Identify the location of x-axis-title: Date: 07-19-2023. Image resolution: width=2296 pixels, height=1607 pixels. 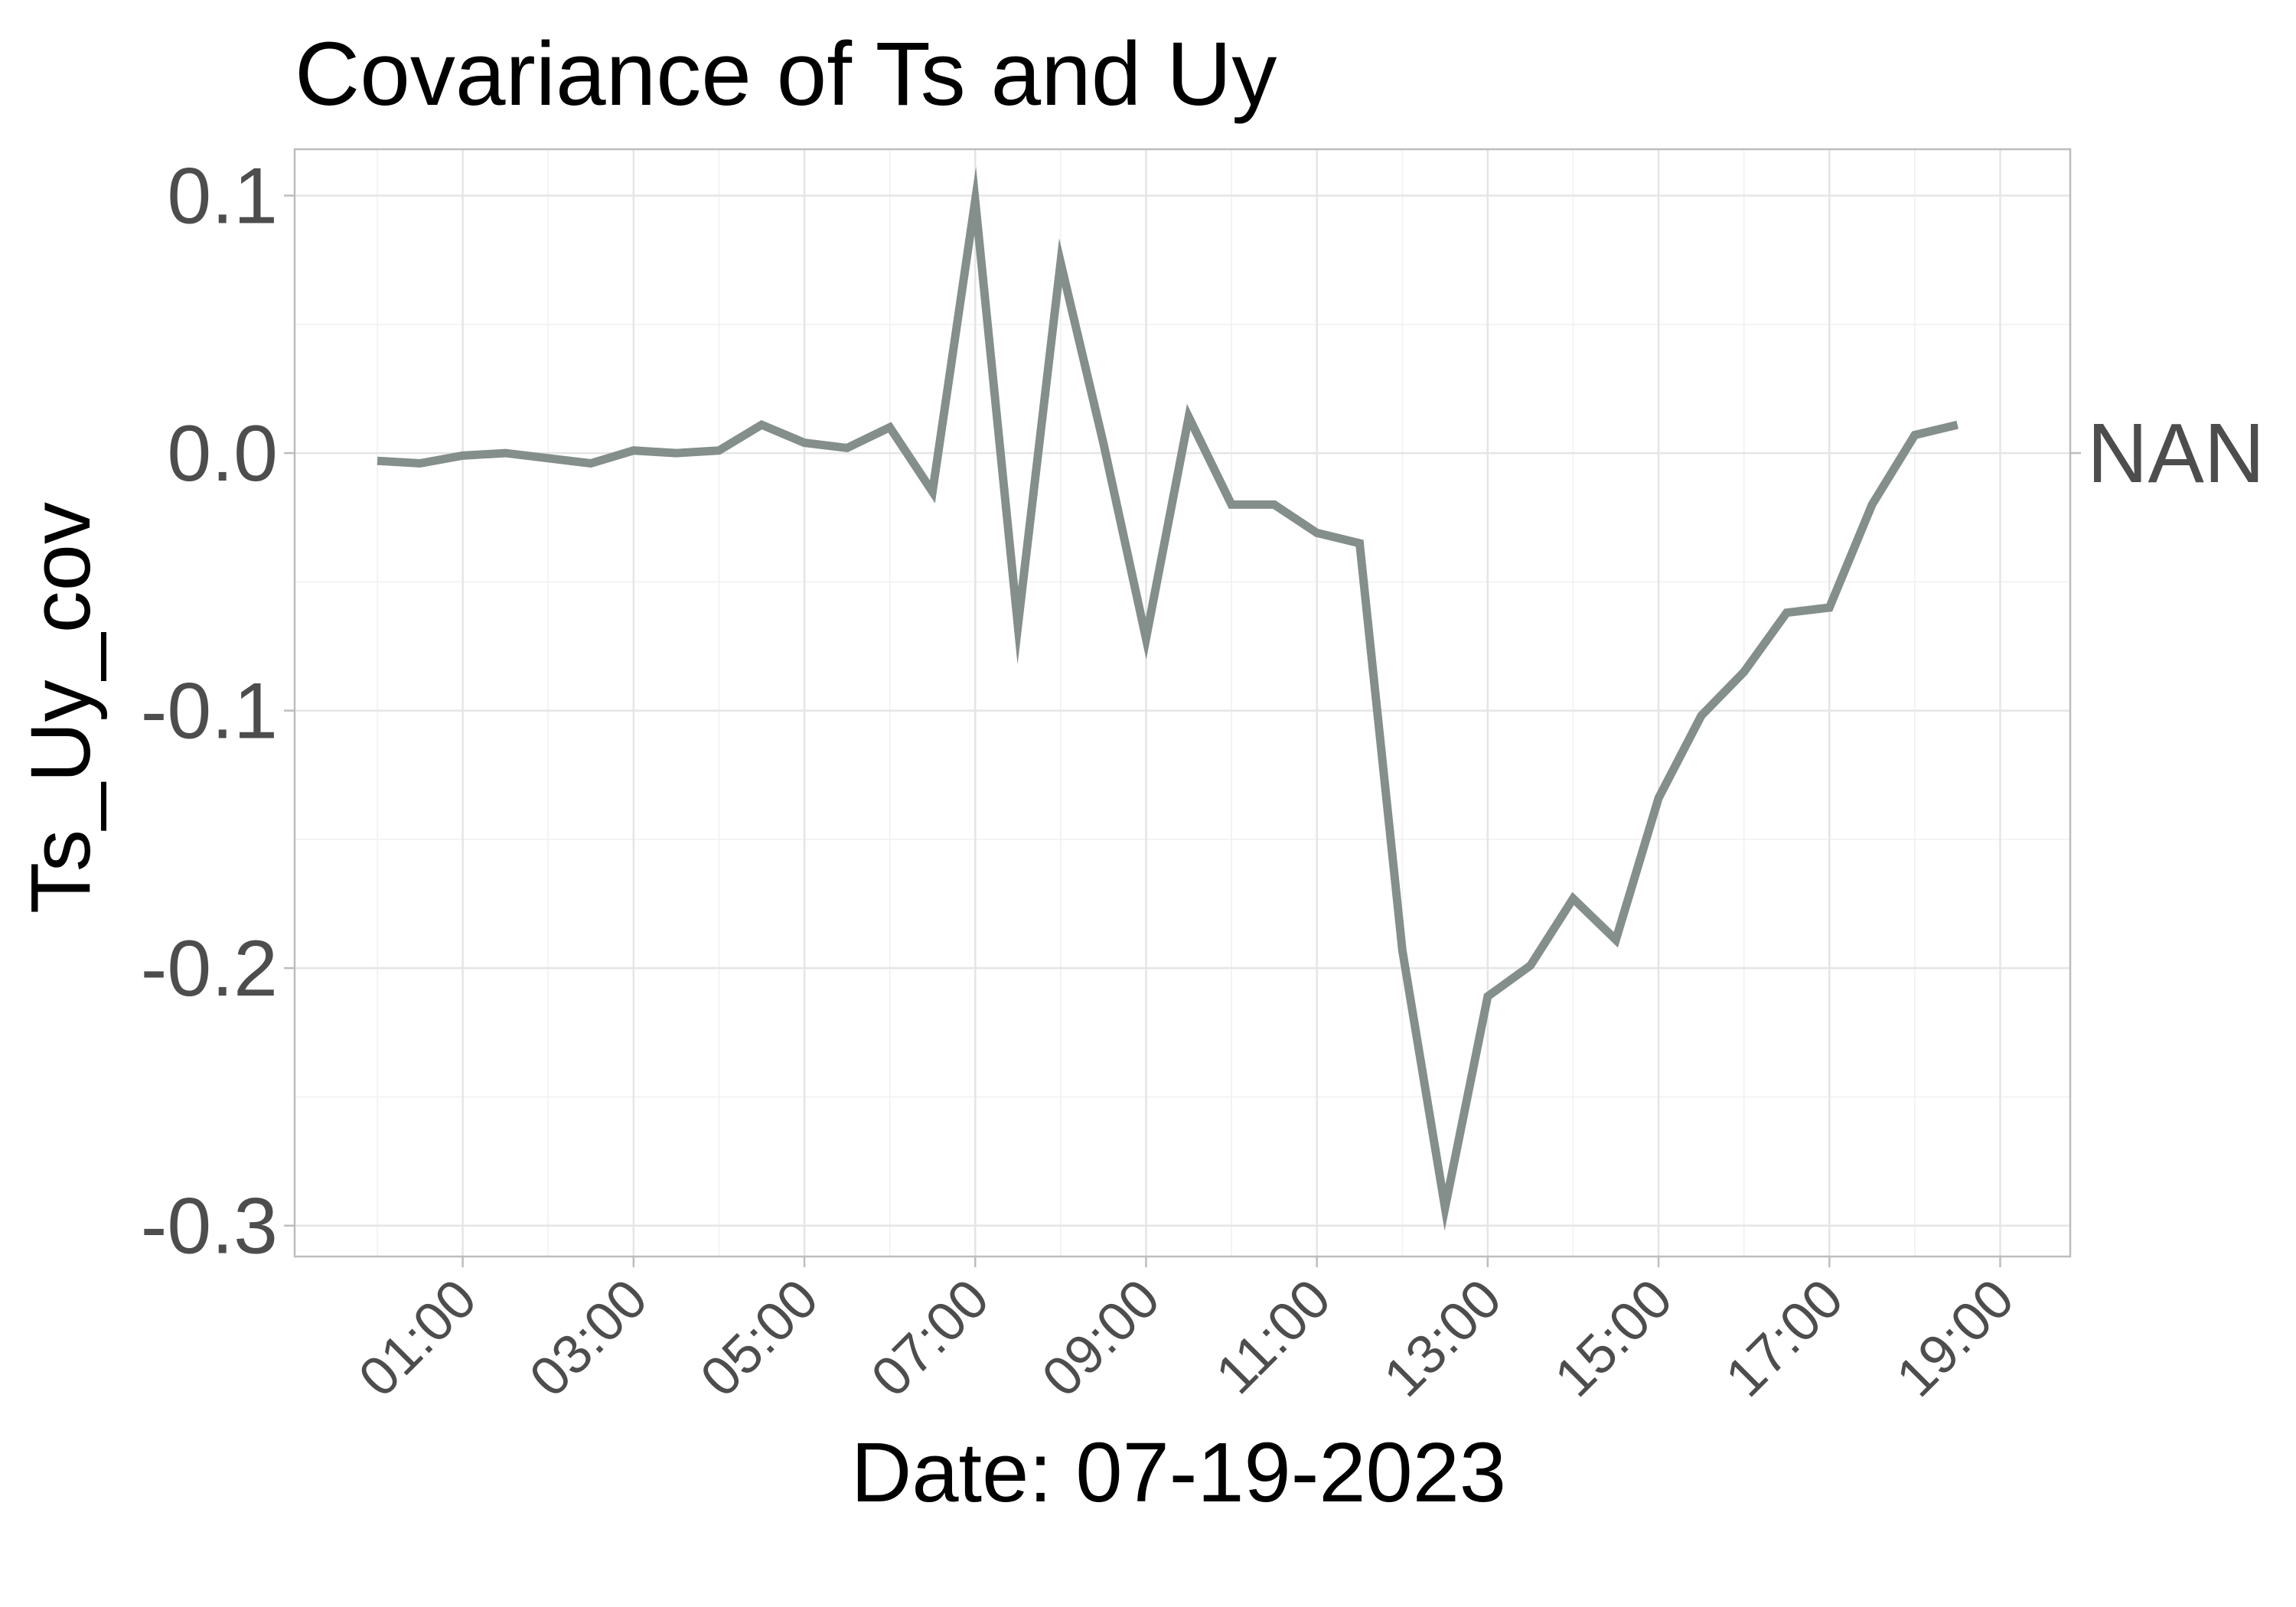
(1178, 1473).